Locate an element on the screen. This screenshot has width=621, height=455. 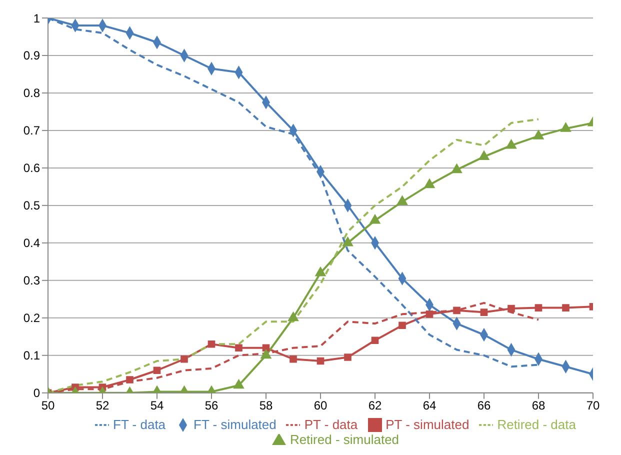
x-tick-label: 52 is located at coordinates (103, 405).